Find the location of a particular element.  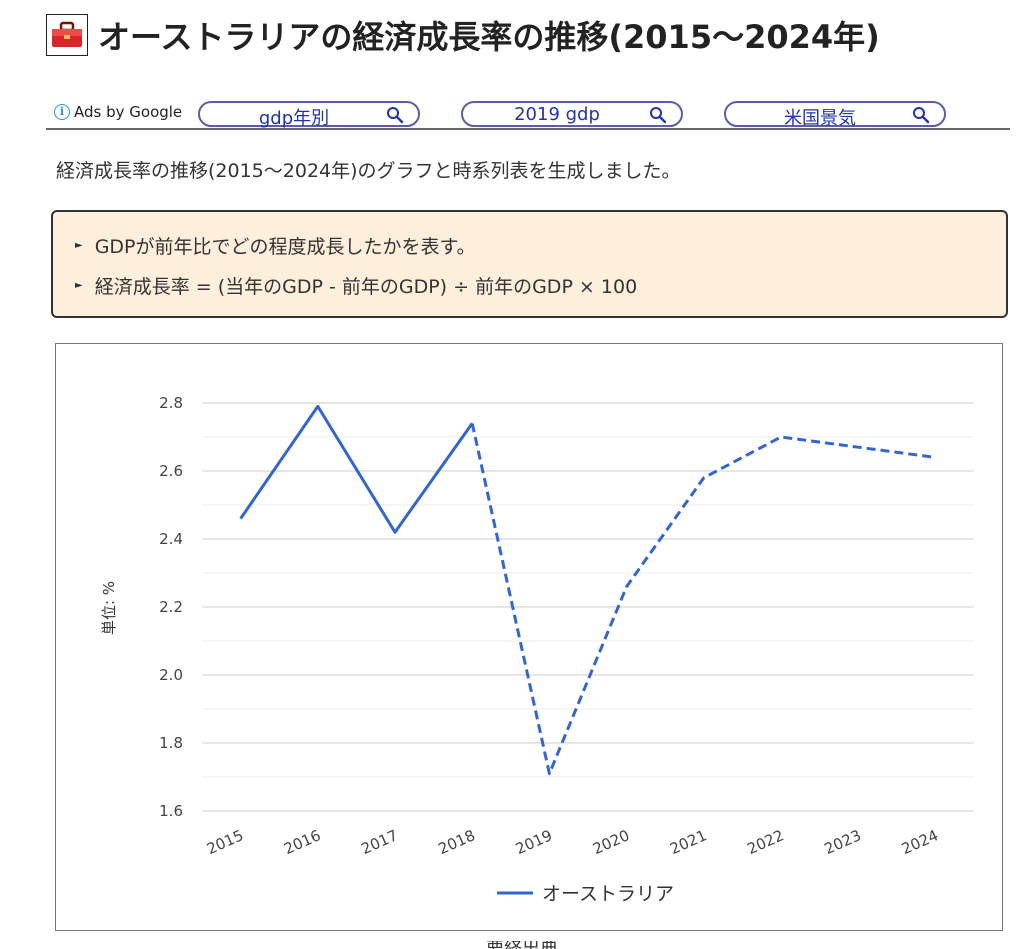

y-tick-label: 1.8 is located at coordinates (171, 743).